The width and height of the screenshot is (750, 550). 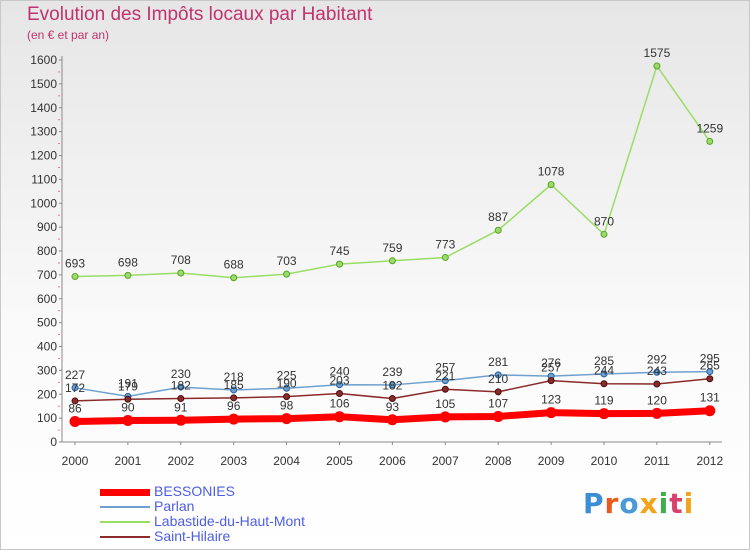 What do you see at coordinates (638, 503) in the screenshot?
I see `proxiti-logo: Proxiti` at bounding box center [638, 503].